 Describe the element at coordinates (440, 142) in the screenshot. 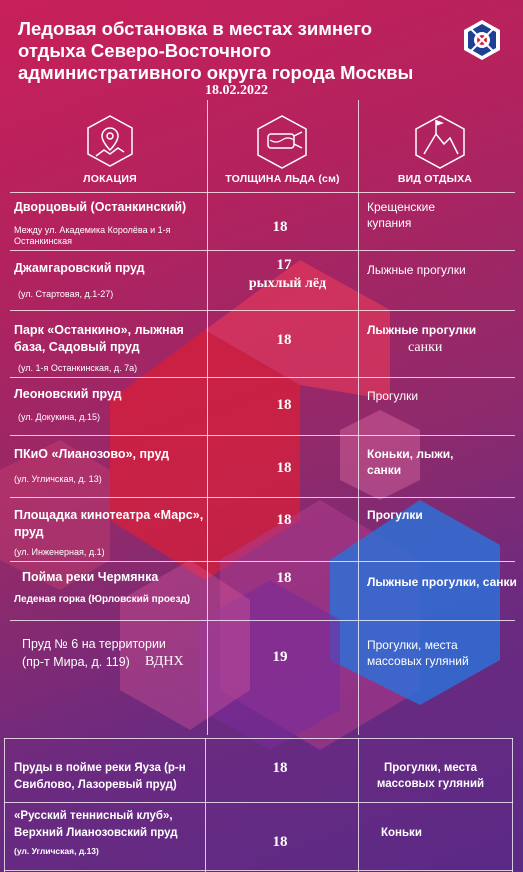

I see `mountain-flag-icon` at that location.